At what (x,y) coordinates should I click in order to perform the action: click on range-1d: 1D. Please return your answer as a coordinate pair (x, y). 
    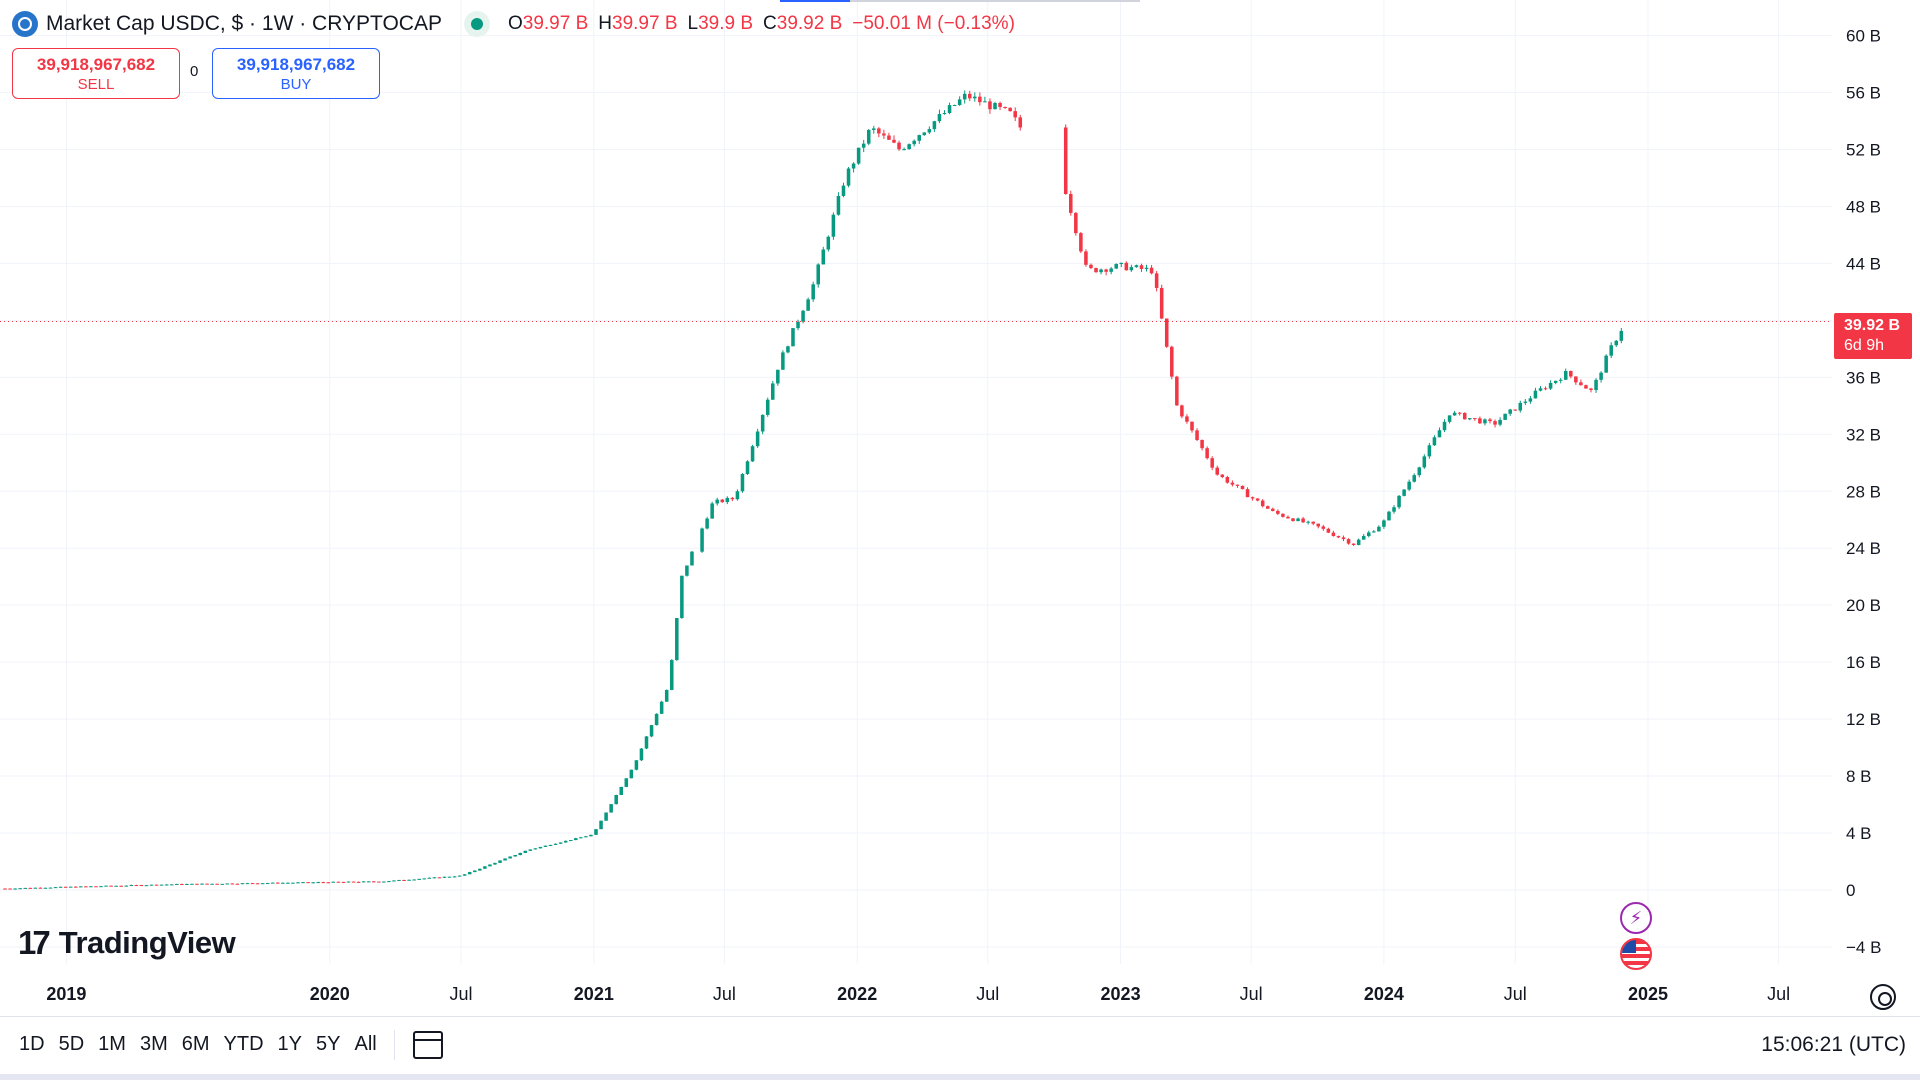
    Looking at the image, I should click on (32, 1044).